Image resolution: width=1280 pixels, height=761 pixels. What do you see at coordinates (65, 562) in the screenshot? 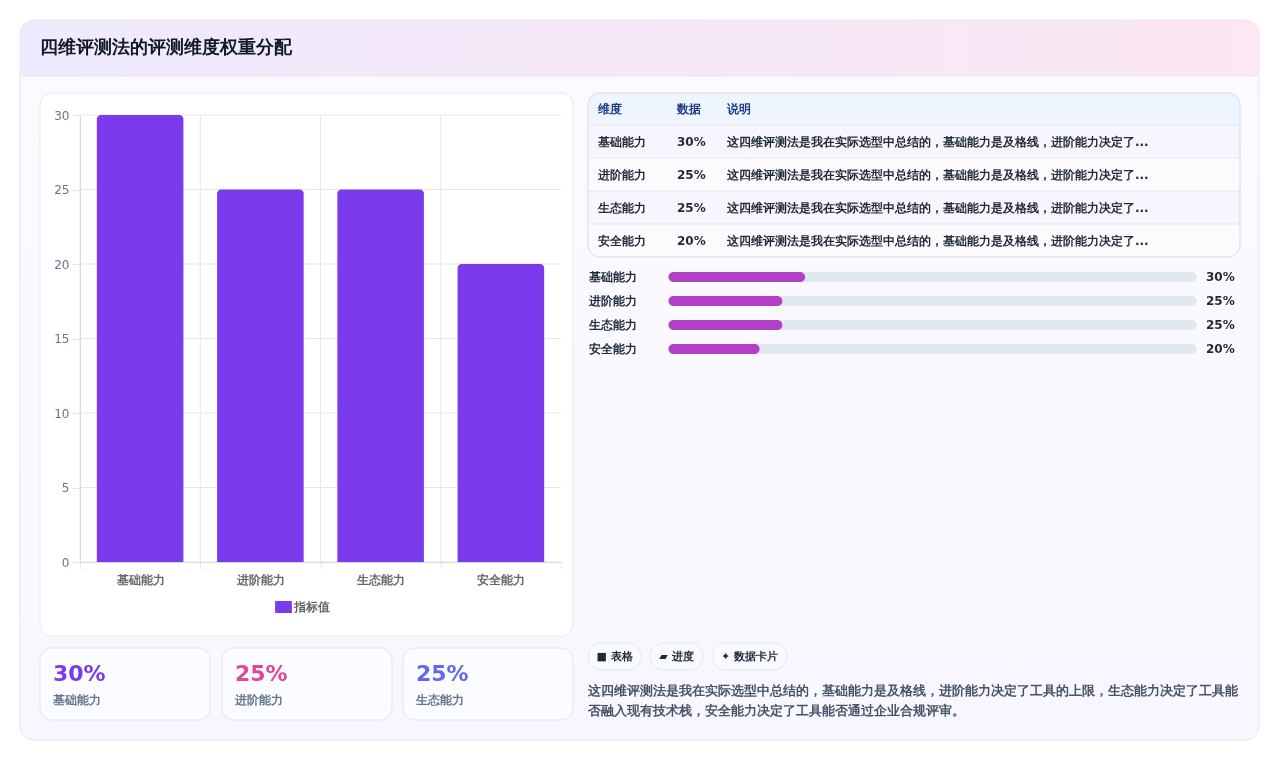
I see `y-tick-label: 0` at bounding box center [65, 562].